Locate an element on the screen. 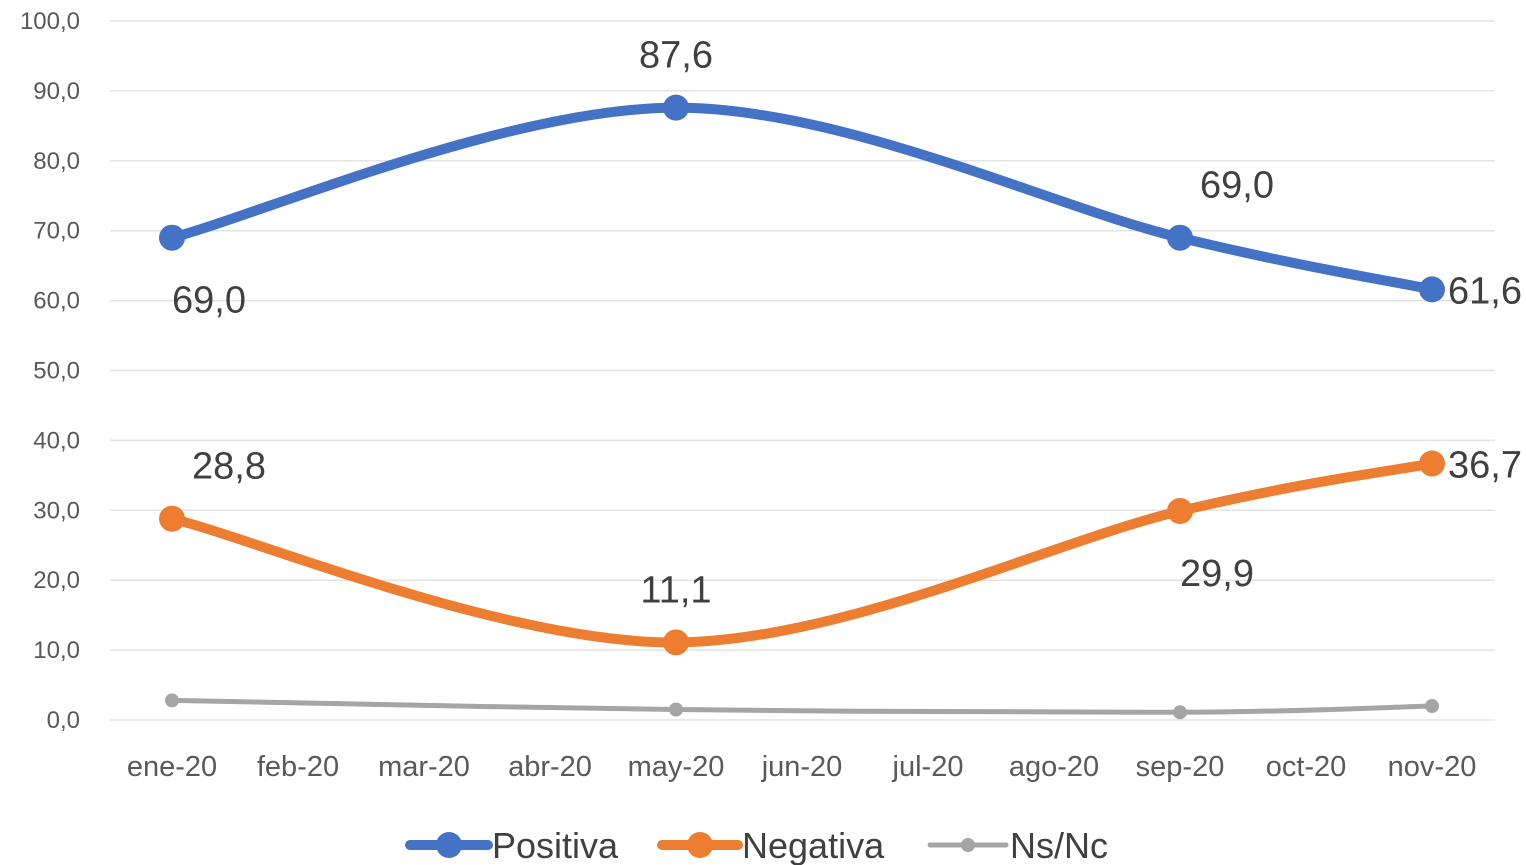  x-tick-label: ene-20 is located at coordinates (172, 767).